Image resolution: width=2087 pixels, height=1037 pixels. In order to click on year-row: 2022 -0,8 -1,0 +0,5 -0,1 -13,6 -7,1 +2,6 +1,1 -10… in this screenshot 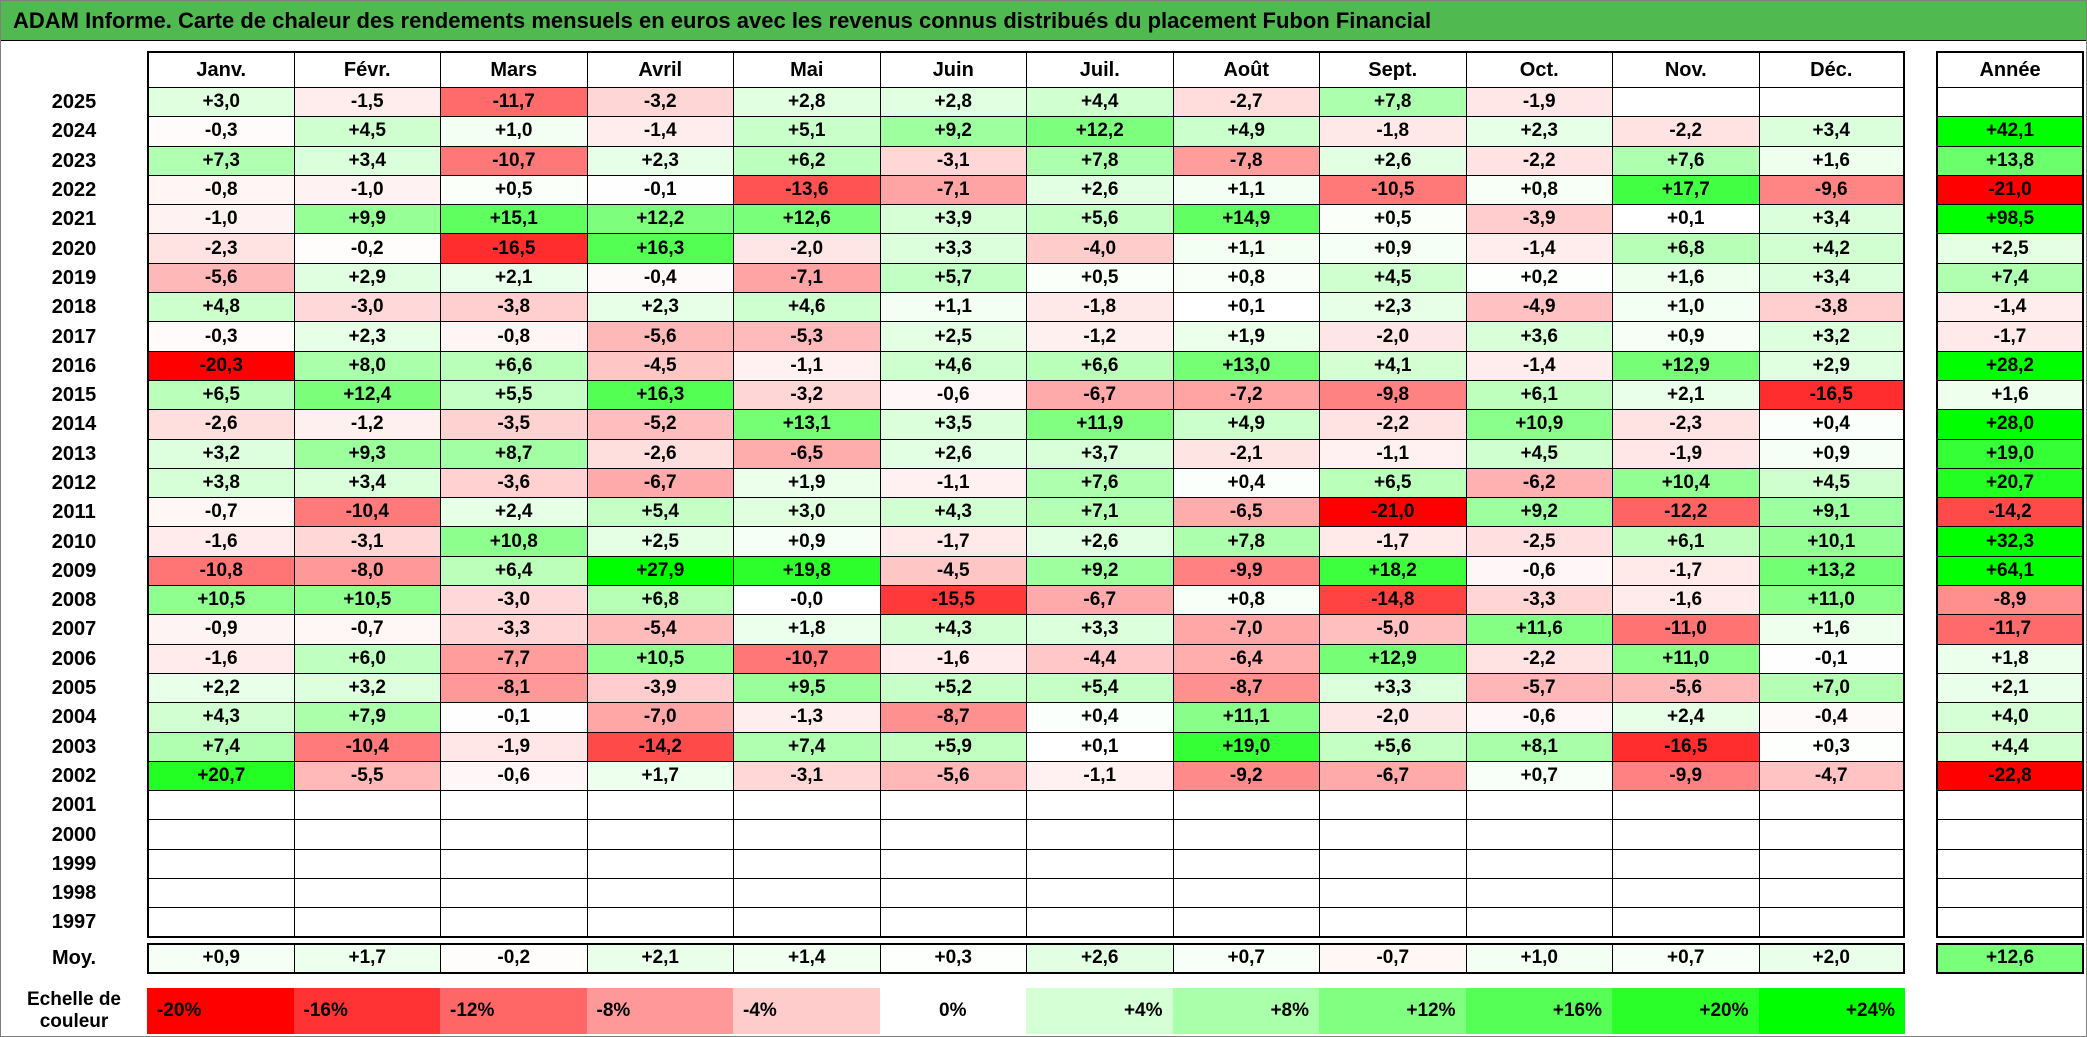, I will do `click(1043, 190)`.